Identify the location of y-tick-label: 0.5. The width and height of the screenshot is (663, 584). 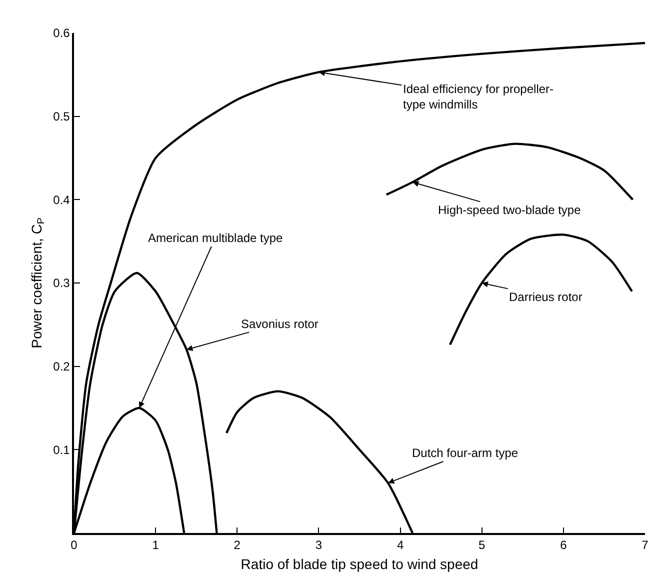
(61, 117).